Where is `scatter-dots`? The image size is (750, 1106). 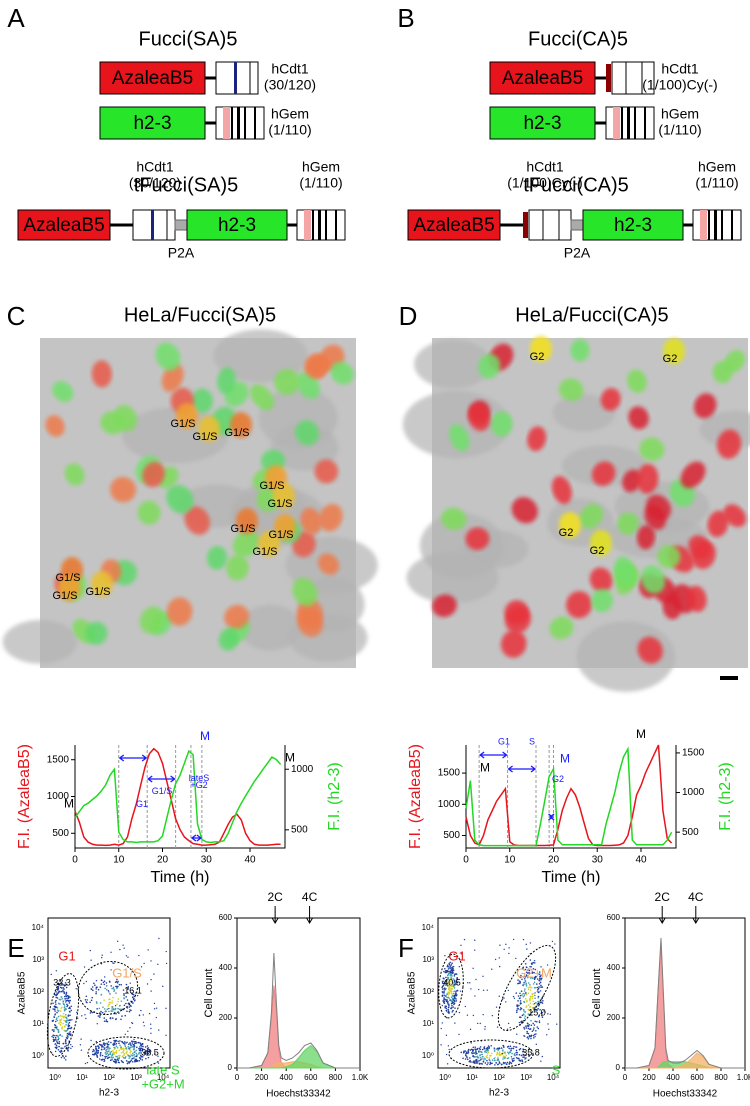
scatter-dots is located at coordinates (109, 1001).